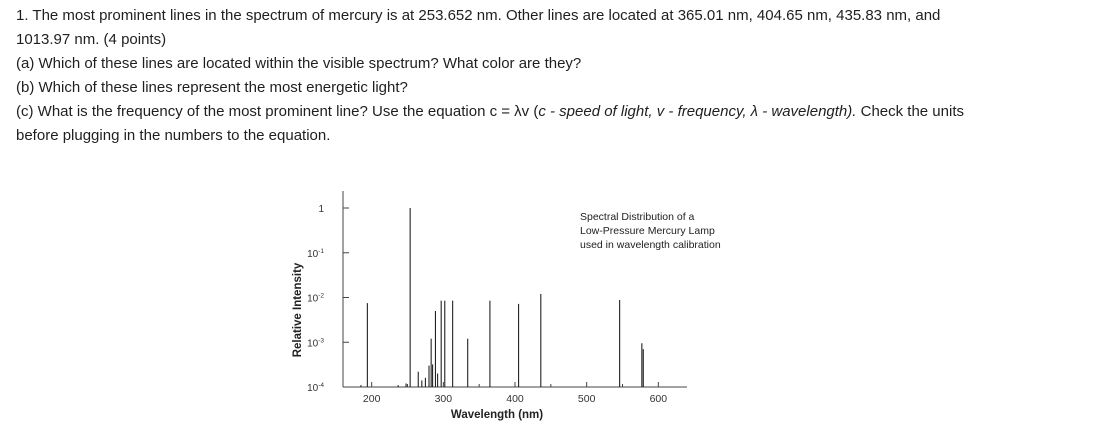 The width and height of the screenshot is (1117, 442). I want to click on question-line-2: 1013.97 nm. (4 points), so click(91, 39).